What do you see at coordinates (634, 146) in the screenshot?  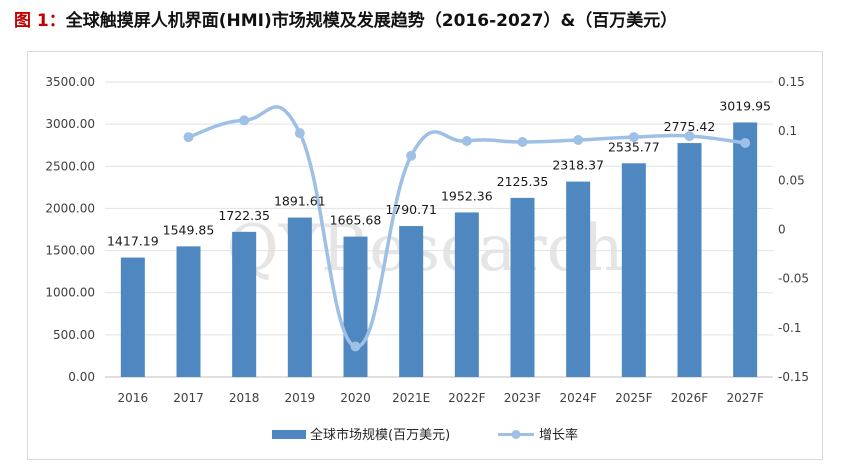 I see `bar-value-label: 2535.77` at bounding box center [634, 146].